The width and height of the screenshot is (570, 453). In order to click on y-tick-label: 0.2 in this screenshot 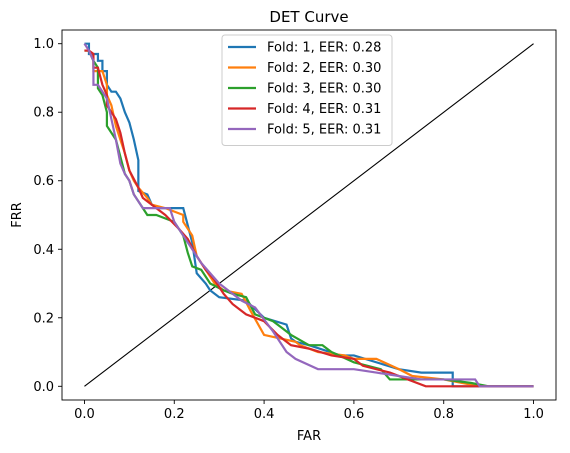, I will do `click(43, 318)`.